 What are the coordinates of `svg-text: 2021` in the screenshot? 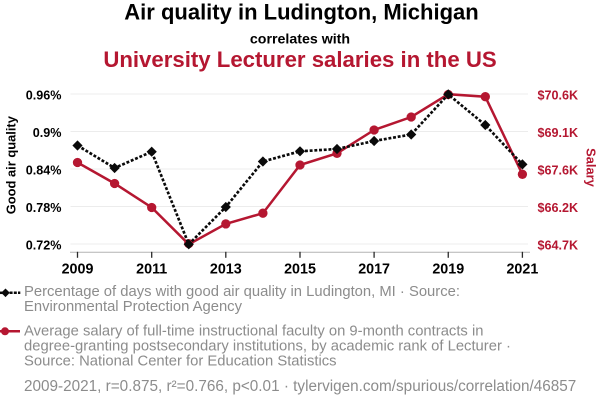 It's located at (522, 269).